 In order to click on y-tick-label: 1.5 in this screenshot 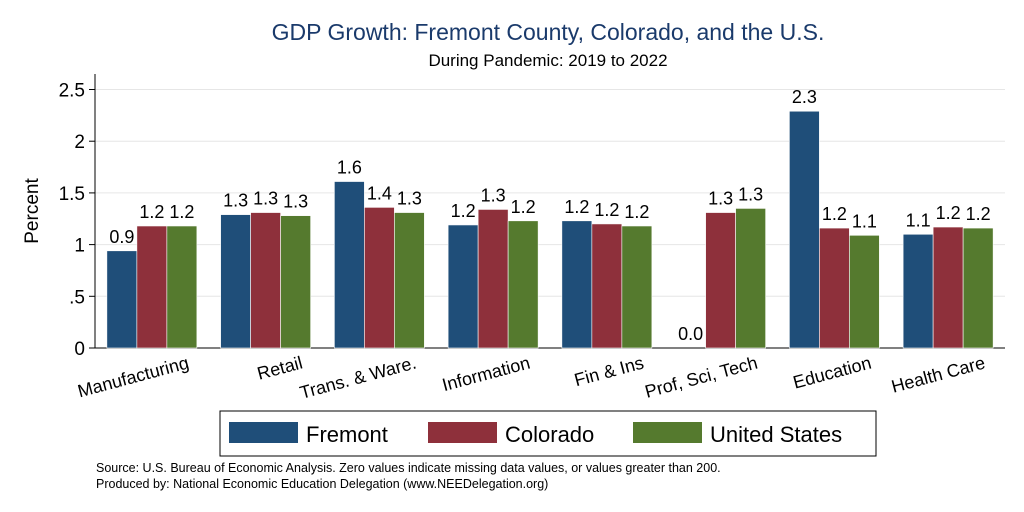, I will do `click(72, 194)`.